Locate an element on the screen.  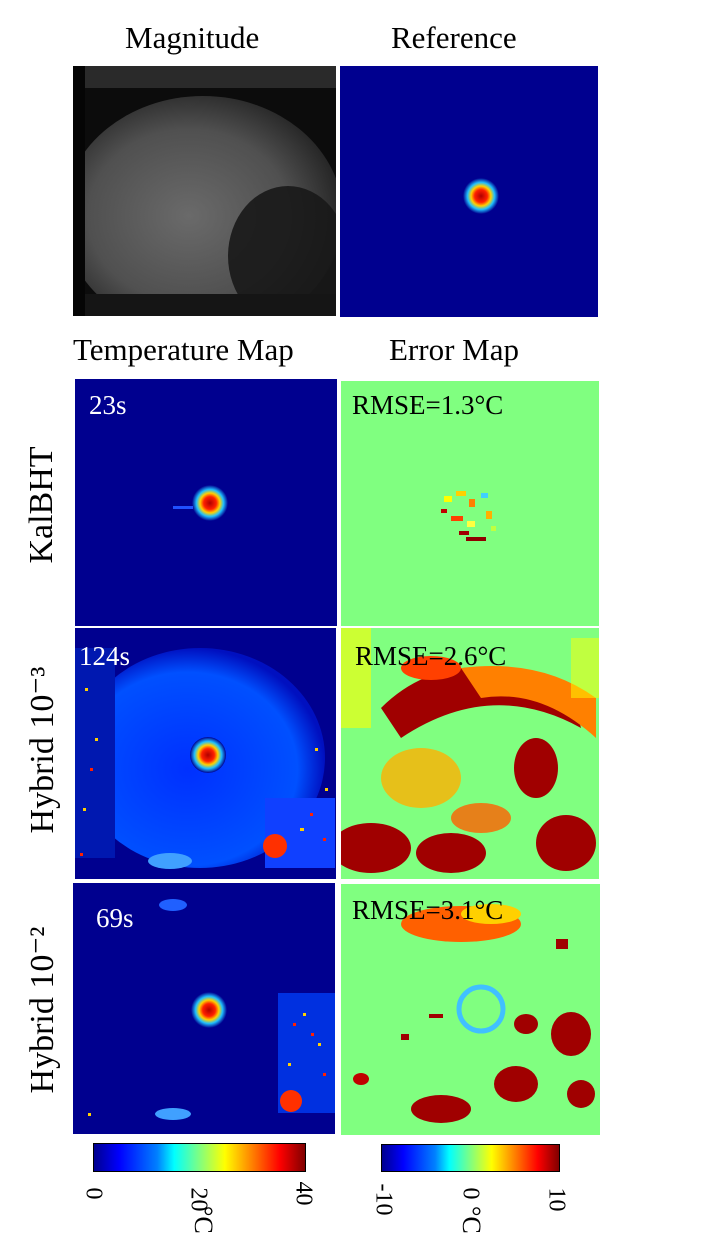
row-label-hybrid-1e-2: Hybrid 10⁻² is located at coordinates (42, 1010).